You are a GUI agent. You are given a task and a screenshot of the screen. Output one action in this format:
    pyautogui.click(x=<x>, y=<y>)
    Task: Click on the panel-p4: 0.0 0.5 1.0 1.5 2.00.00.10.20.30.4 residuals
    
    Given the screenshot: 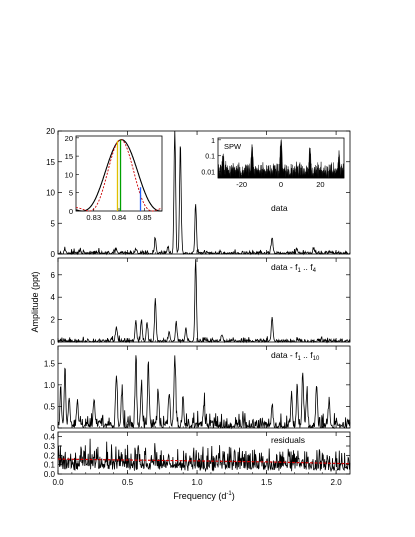 What is the action you would take?
    pyautogui.click(x=197, y=459)
    